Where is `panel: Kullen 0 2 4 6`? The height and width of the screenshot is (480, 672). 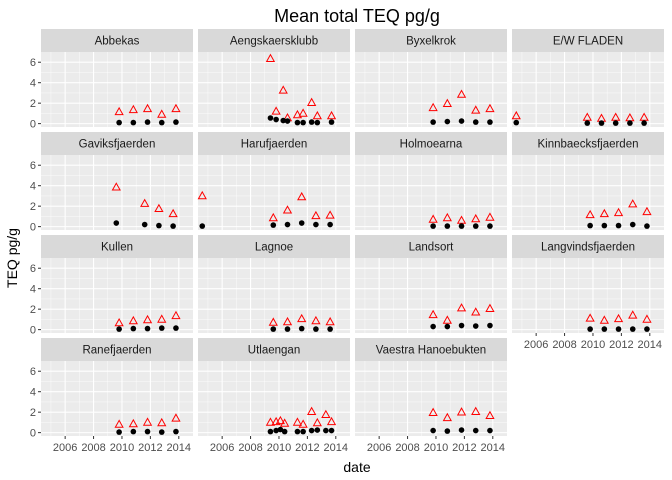 panel: Kullen 0 2 4 6 is located at coordinates (111, 286).